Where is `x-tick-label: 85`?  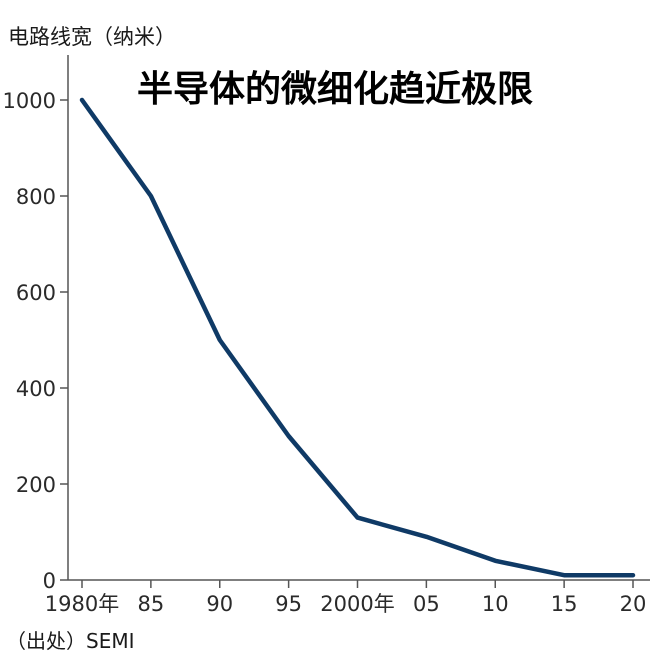
x-tick-label: 85 is located at coordinates (151, 604).